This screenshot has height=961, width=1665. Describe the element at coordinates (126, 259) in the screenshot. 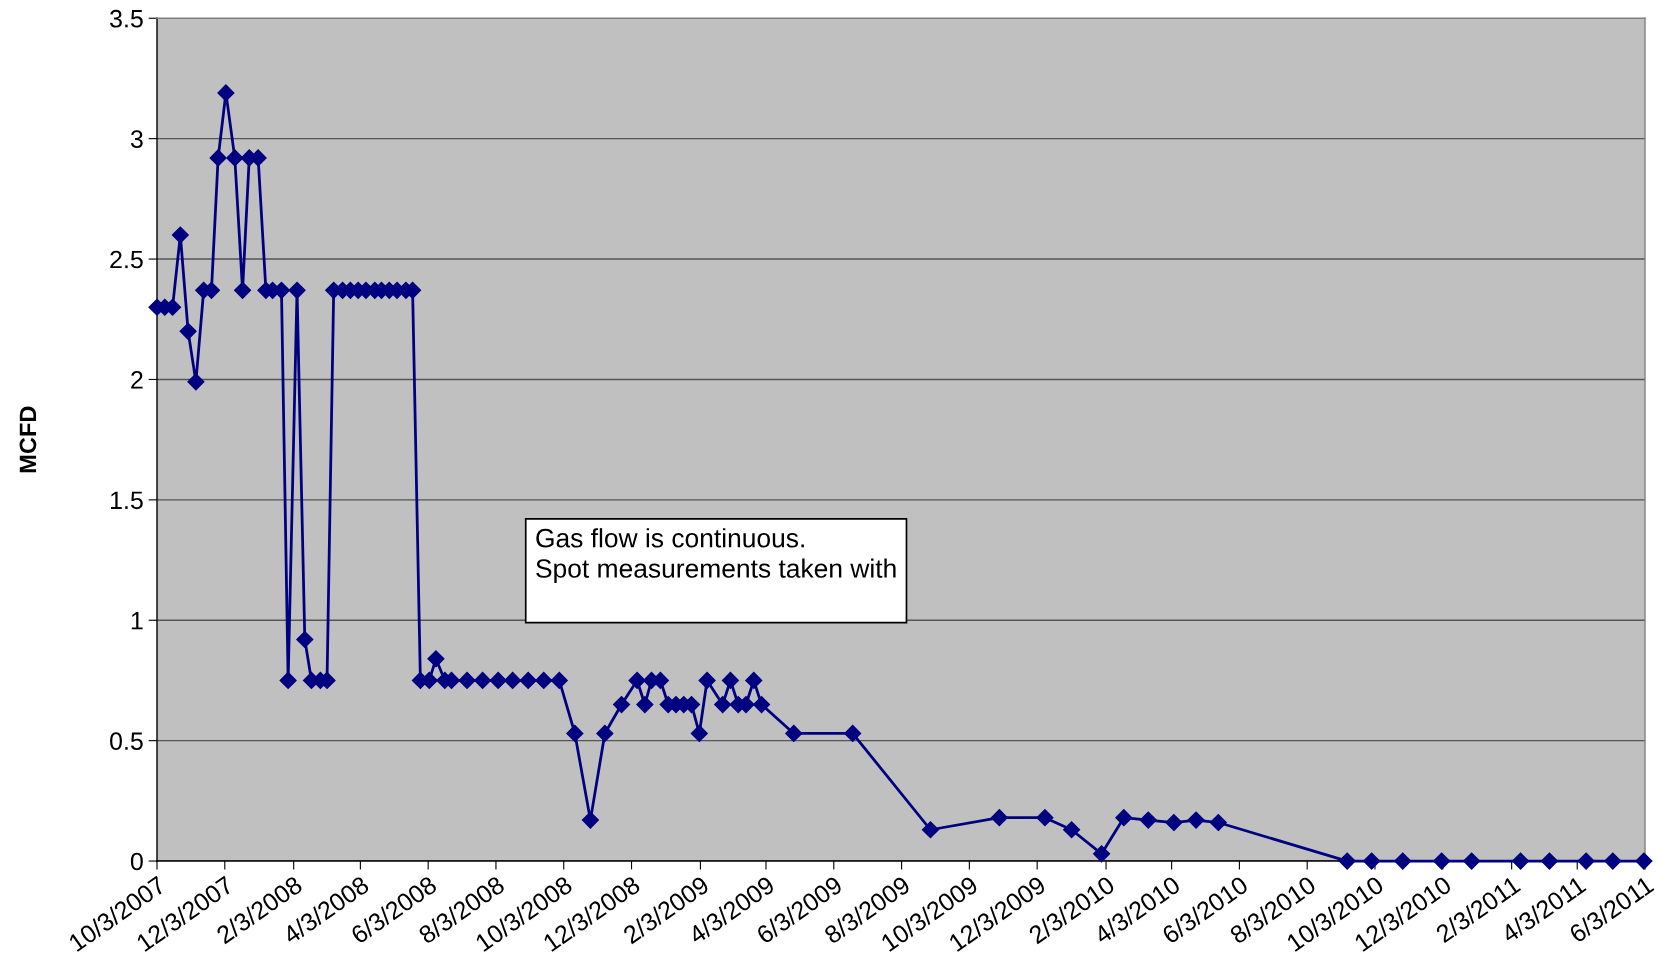

I see `y-tick-label: 2.5` at that location.